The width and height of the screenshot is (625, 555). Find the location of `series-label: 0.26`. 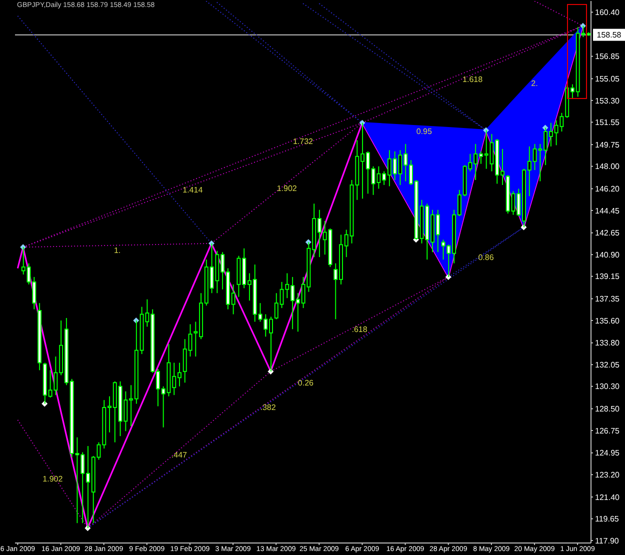

series-label: 0.26 is located at coordinates (306, 383).